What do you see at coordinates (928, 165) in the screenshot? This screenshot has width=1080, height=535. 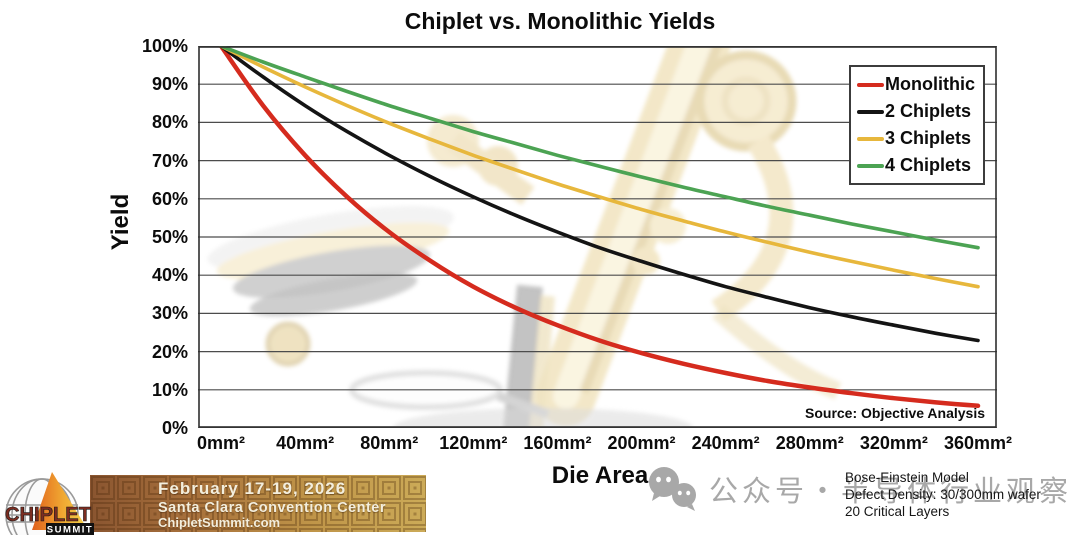 I see `legend-label: 4 Chiplets` at bounding box center [928, 165].